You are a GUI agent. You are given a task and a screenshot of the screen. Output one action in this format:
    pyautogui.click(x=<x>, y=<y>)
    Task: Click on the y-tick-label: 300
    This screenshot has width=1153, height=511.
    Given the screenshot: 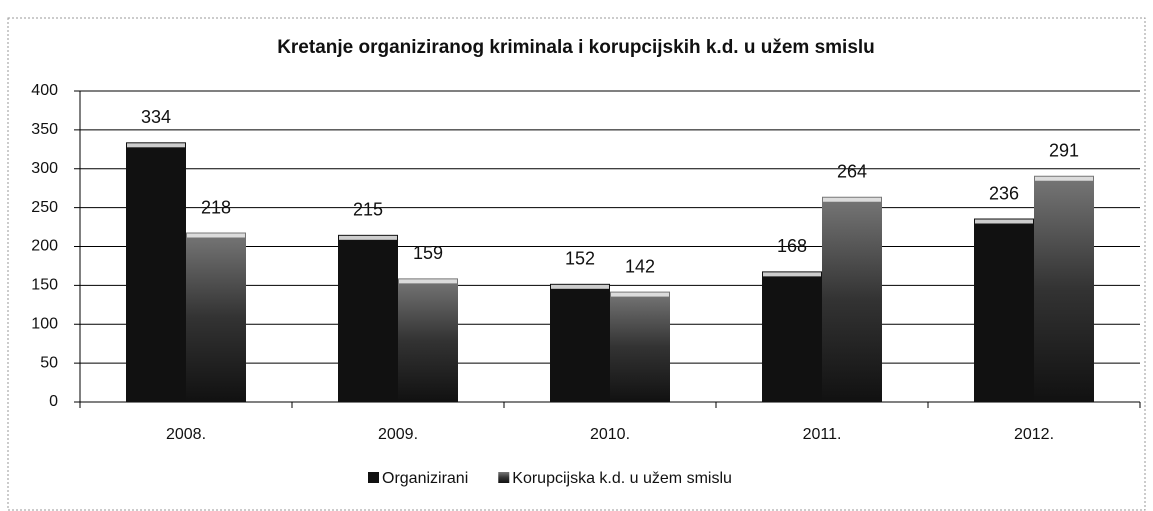 What is the action you would take?
    pyautogui.click(x=44, y=168)
    